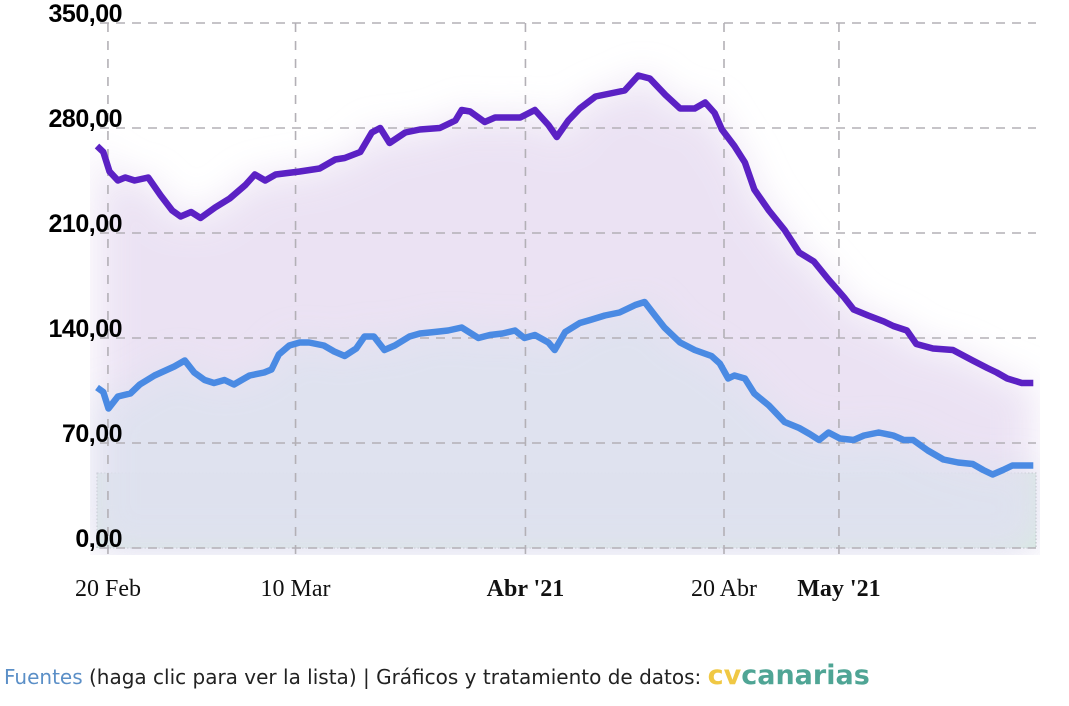 This screenshot has width=1069, height=706. What do you see at coordinates (92, 434) in the screenshot?
I see `y-axis-label: 70,00` at bounding box center [92, 434].